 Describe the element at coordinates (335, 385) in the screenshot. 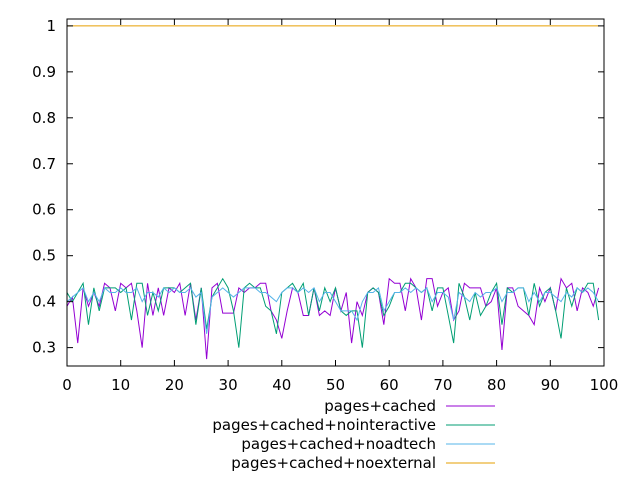

I see `x-tick-label: 50` at that location.